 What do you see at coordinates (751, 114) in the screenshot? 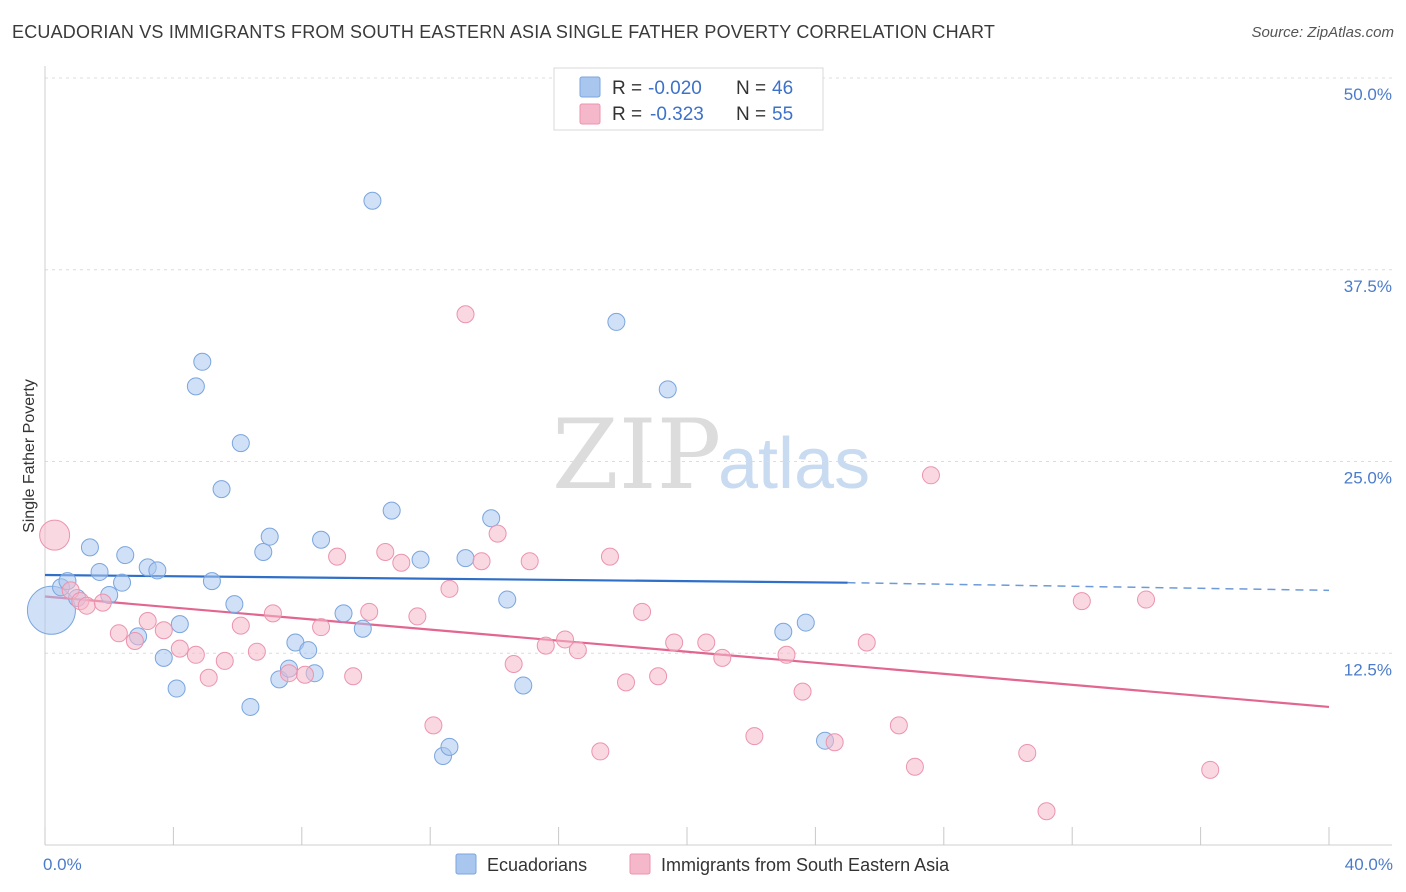
I see `legend-n-label-2: N =` at bounding box center [751, 114].